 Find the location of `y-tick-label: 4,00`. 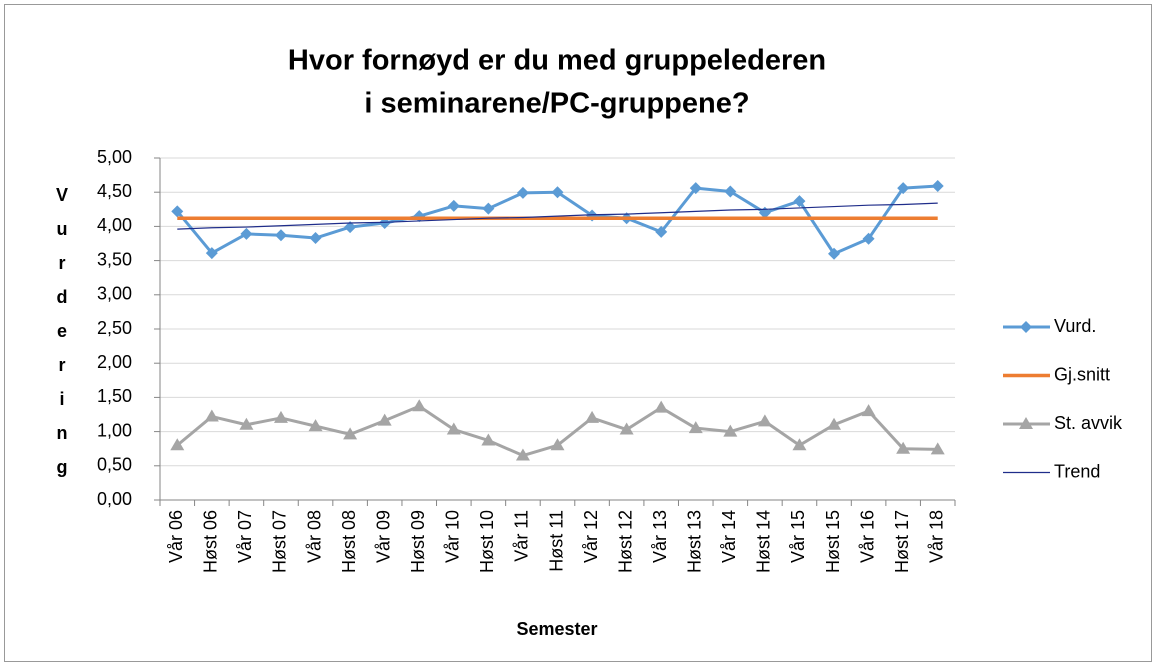

y-tick-label: 4,00 is located at coordinates (114, 225).